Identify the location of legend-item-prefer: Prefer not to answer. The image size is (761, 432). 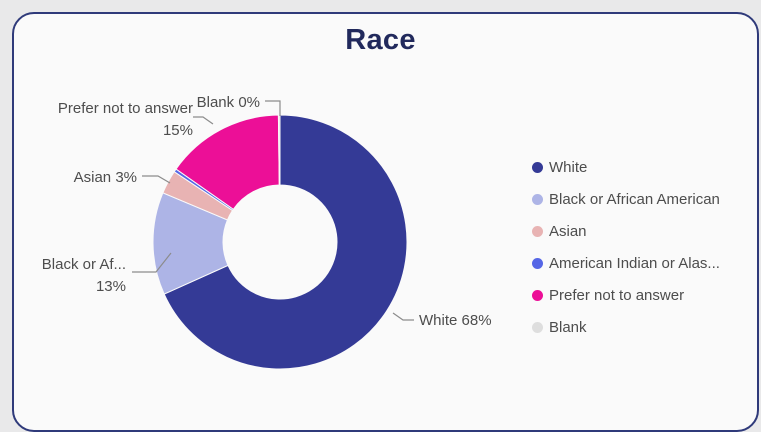
(626, 295).